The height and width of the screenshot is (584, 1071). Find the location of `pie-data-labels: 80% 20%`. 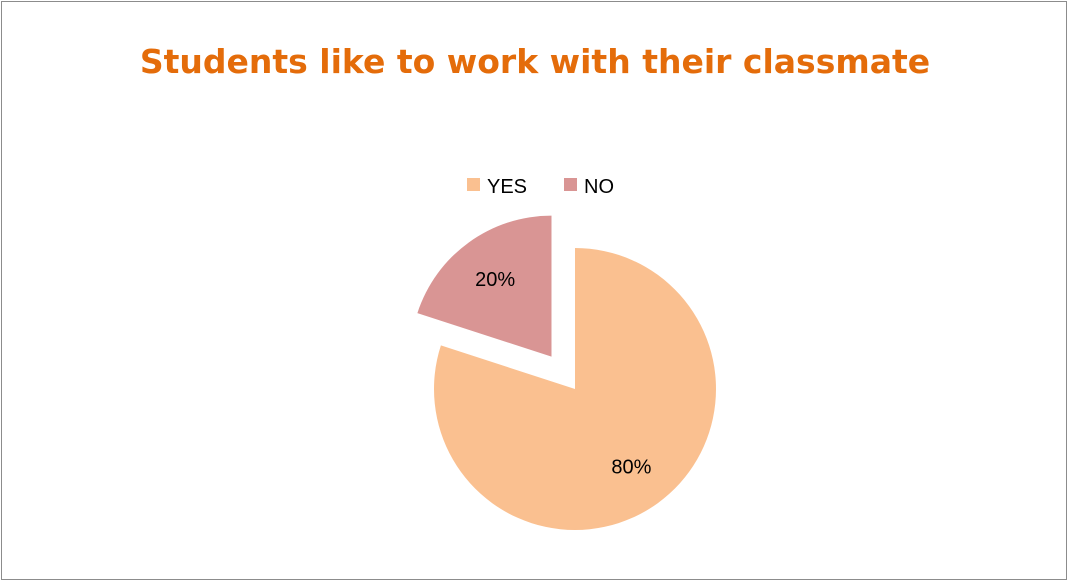

pie-data-labels: 80% 20% is located at coordinates (563, 373).